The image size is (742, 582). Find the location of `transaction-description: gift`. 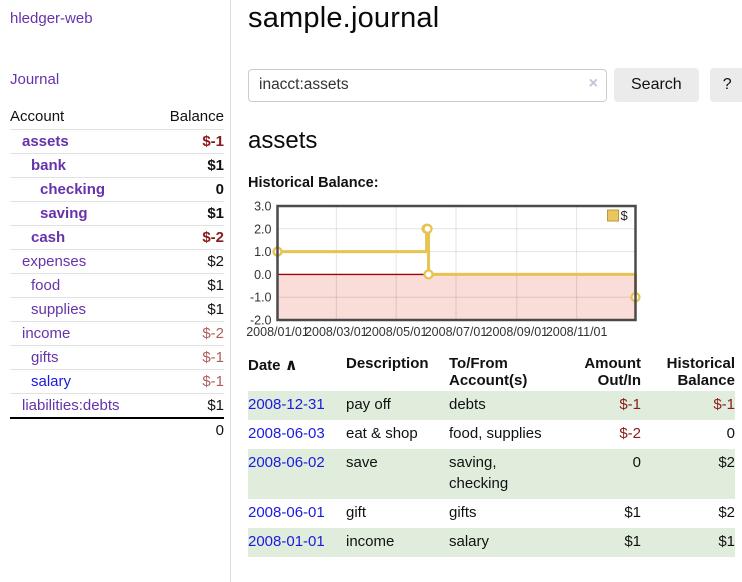

transaction-description: gift is located at coordinates (356, 512).